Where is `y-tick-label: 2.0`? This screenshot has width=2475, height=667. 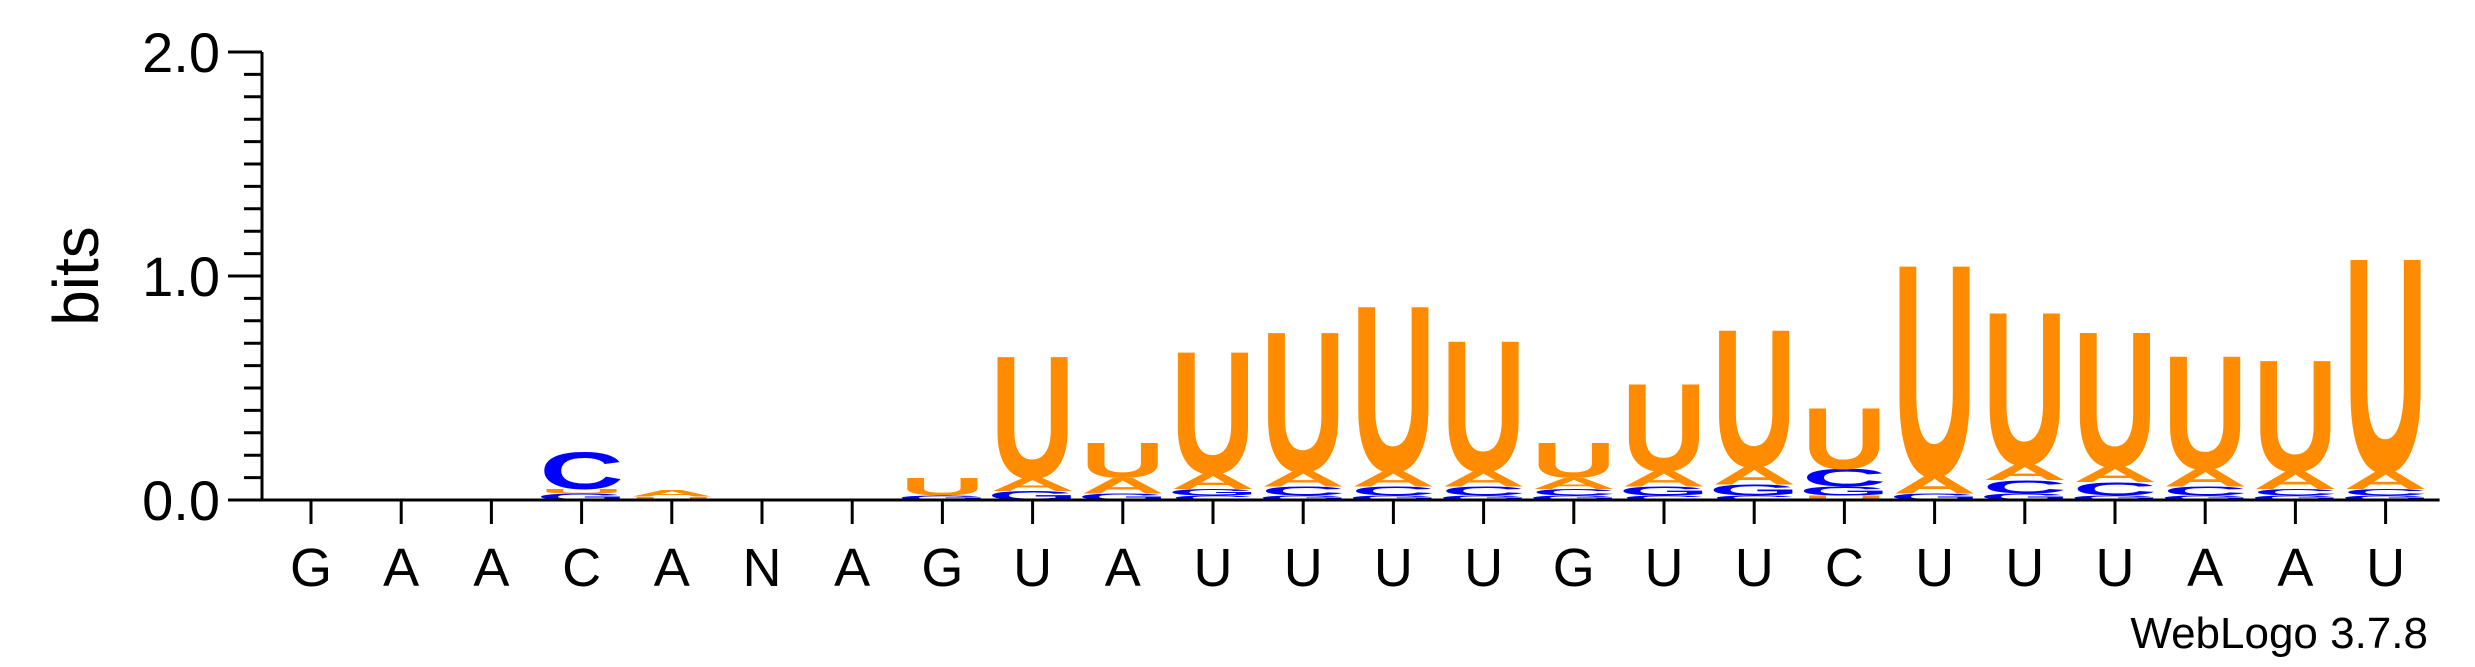
y-tick-label: 2.0 is located at coordinates (181, 52).